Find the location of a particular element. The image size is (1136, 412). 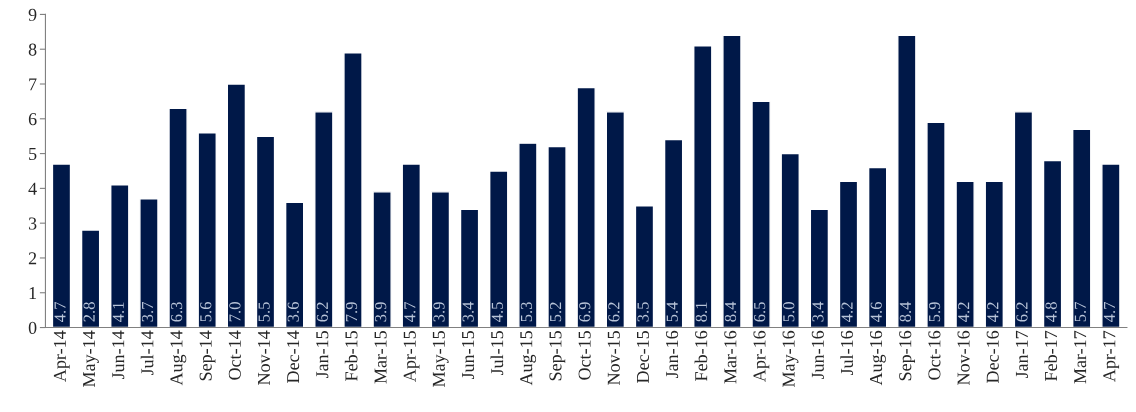

data-label: 4.8 is located at coordinates (1051, 312).